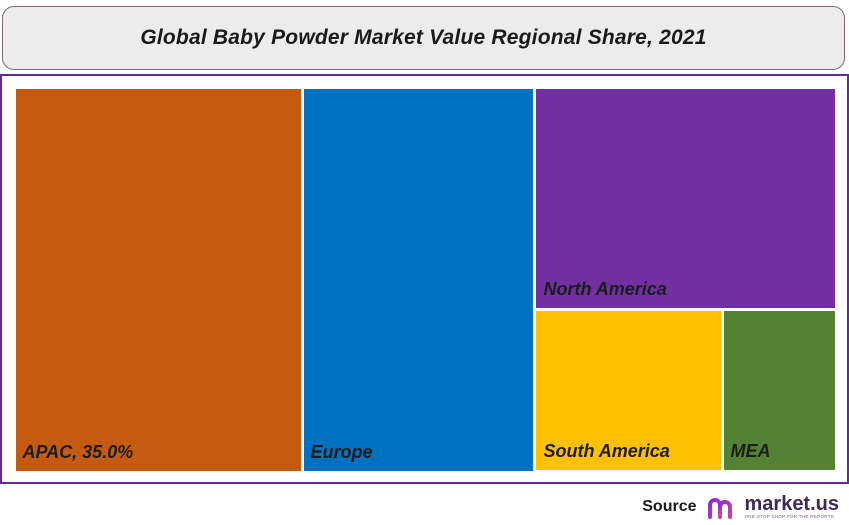  I want to click on market-us-logo-icon, so click(722, 508).